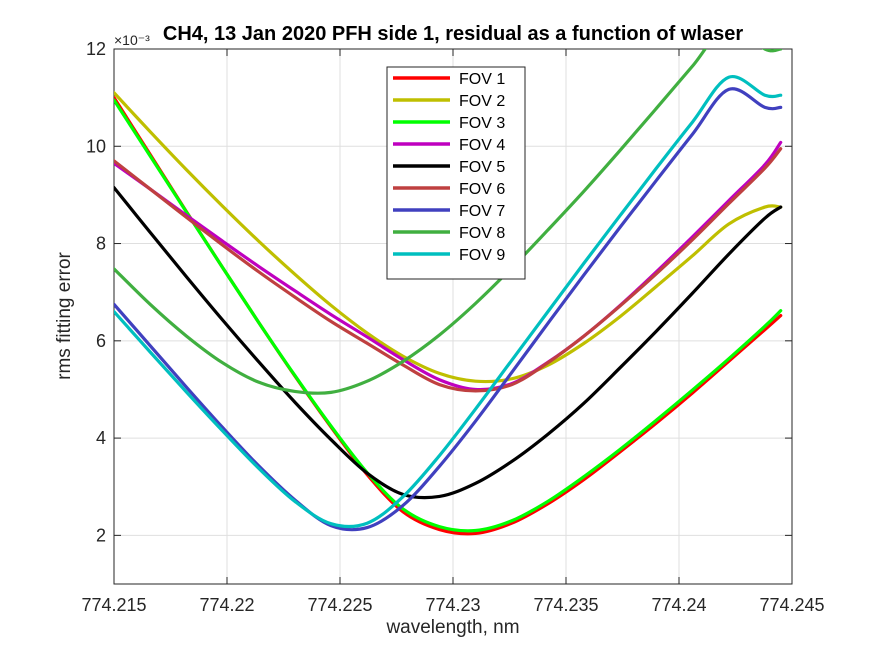 This screenshot has height=656, width=875. I want to click on legend-entry: FOV 5, so click(482, 167).